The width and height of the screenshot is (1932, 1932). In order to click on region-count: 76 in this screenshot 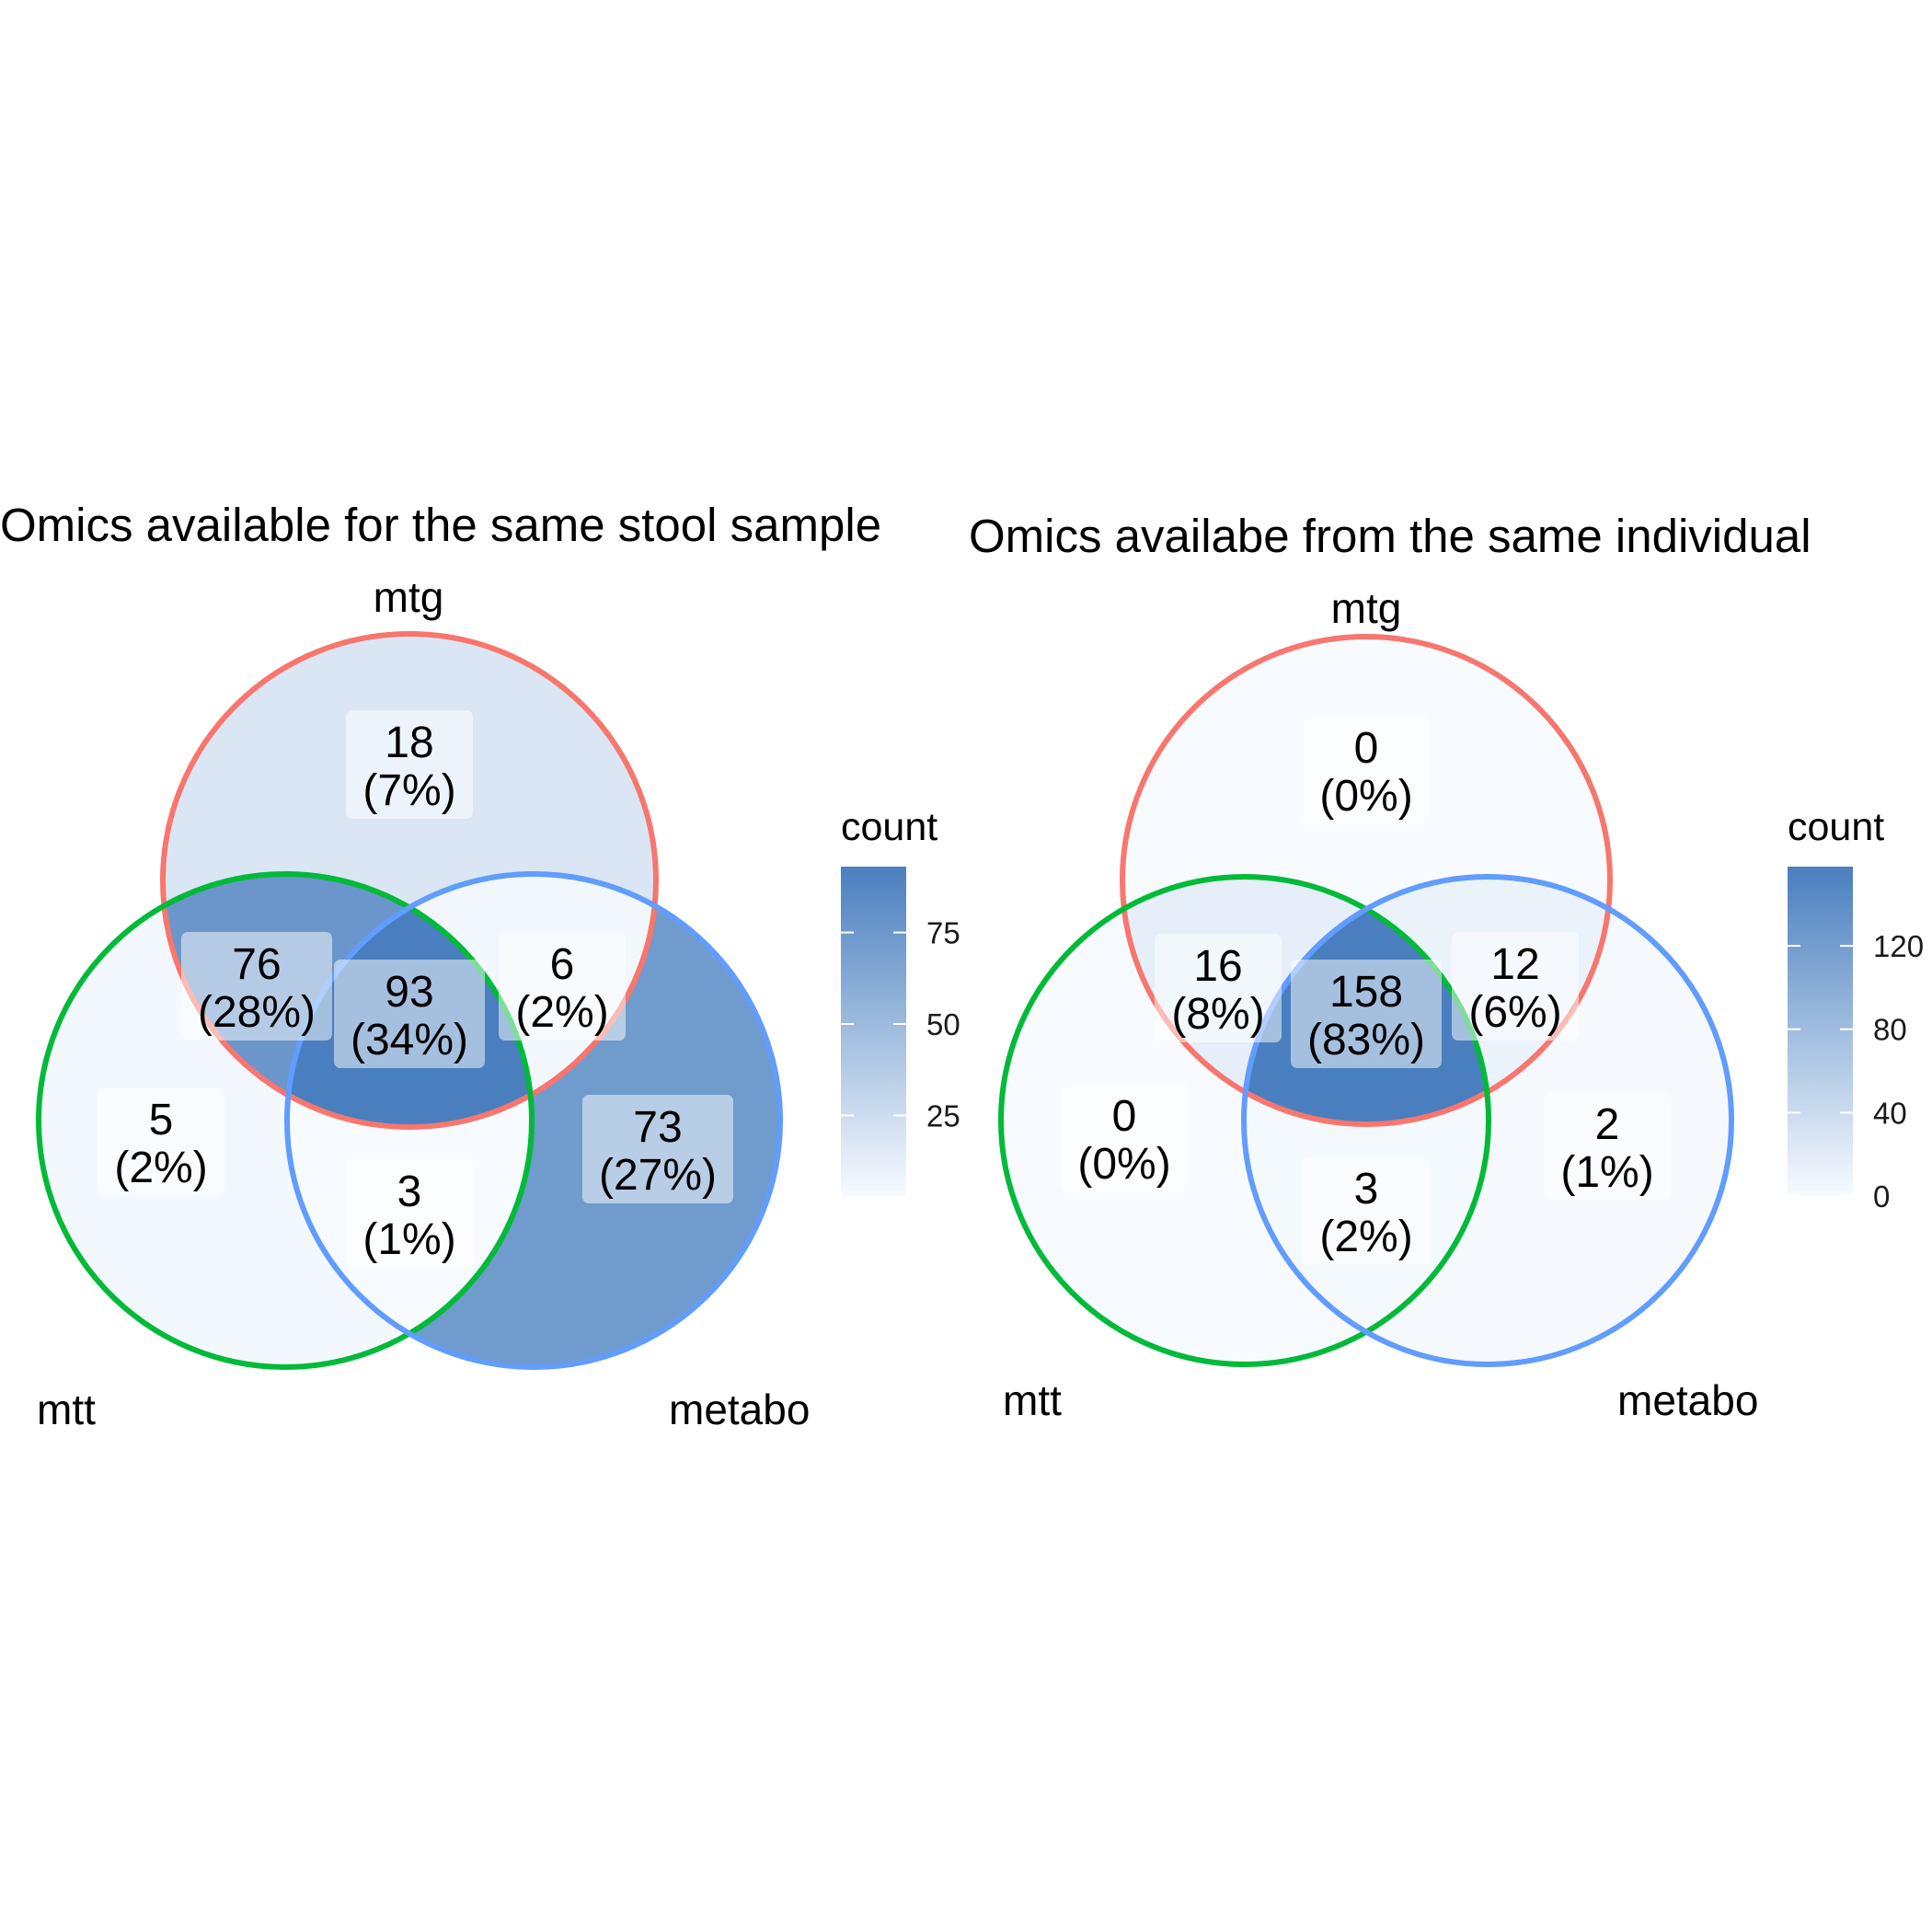, I will do `click(256, 964)`.